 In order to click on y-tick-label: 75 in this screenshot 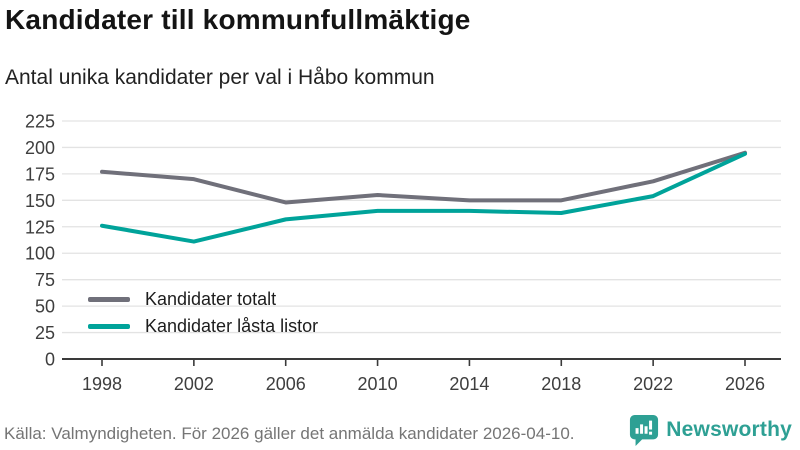, I will do `click(45, 280)`.